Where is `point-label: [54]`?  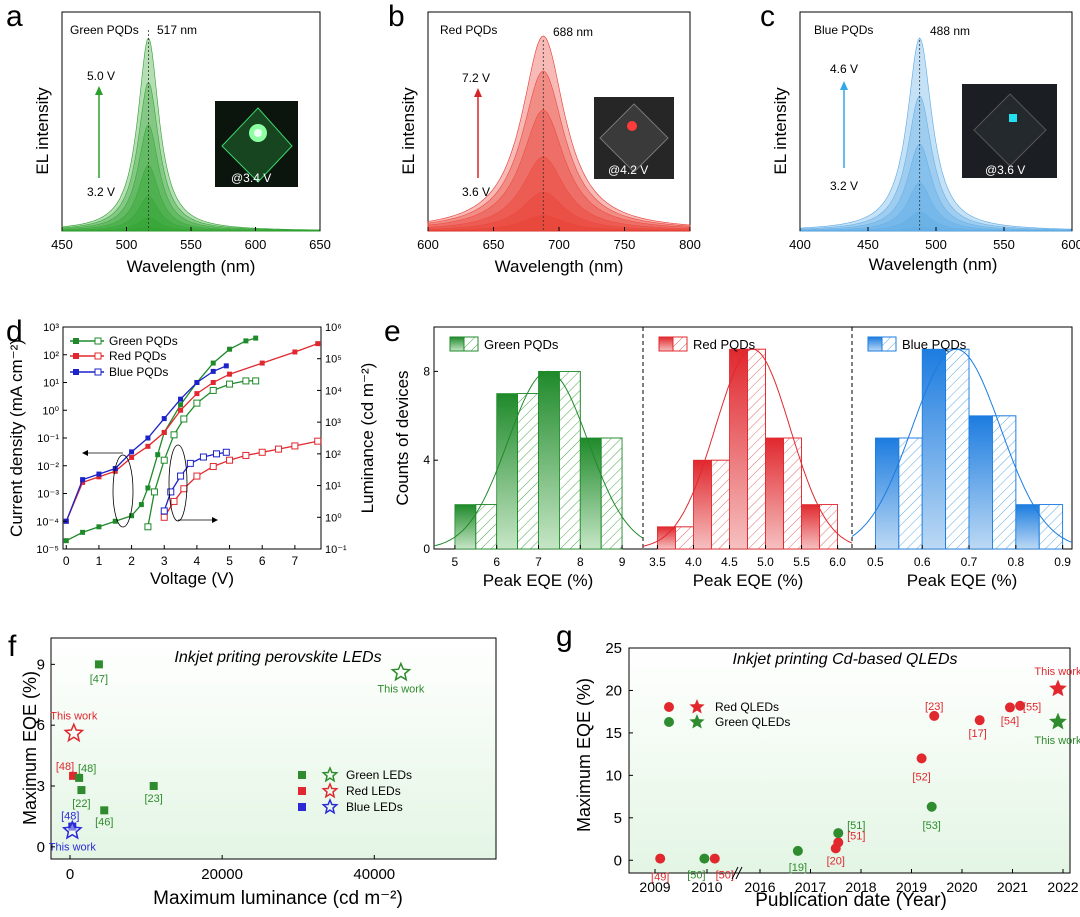 point-label: [54] is located at coordinates (1010, 721).